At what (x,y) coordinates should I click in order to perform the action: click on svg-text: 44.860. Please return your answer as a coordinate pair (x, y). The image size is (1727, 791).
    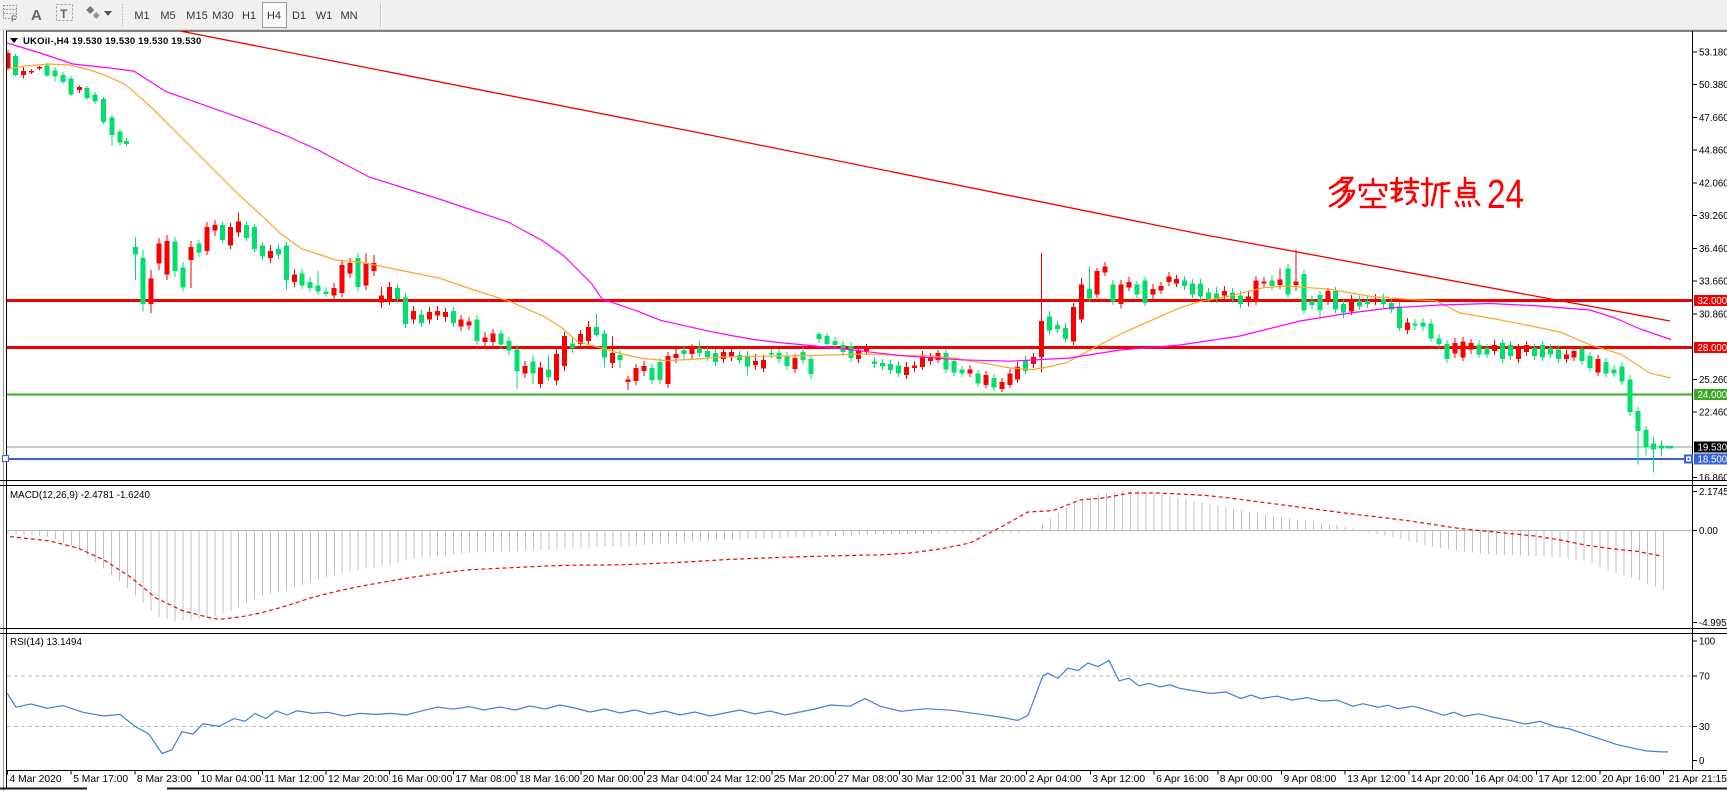
    Looking at the image, I should click on (1713, 151).